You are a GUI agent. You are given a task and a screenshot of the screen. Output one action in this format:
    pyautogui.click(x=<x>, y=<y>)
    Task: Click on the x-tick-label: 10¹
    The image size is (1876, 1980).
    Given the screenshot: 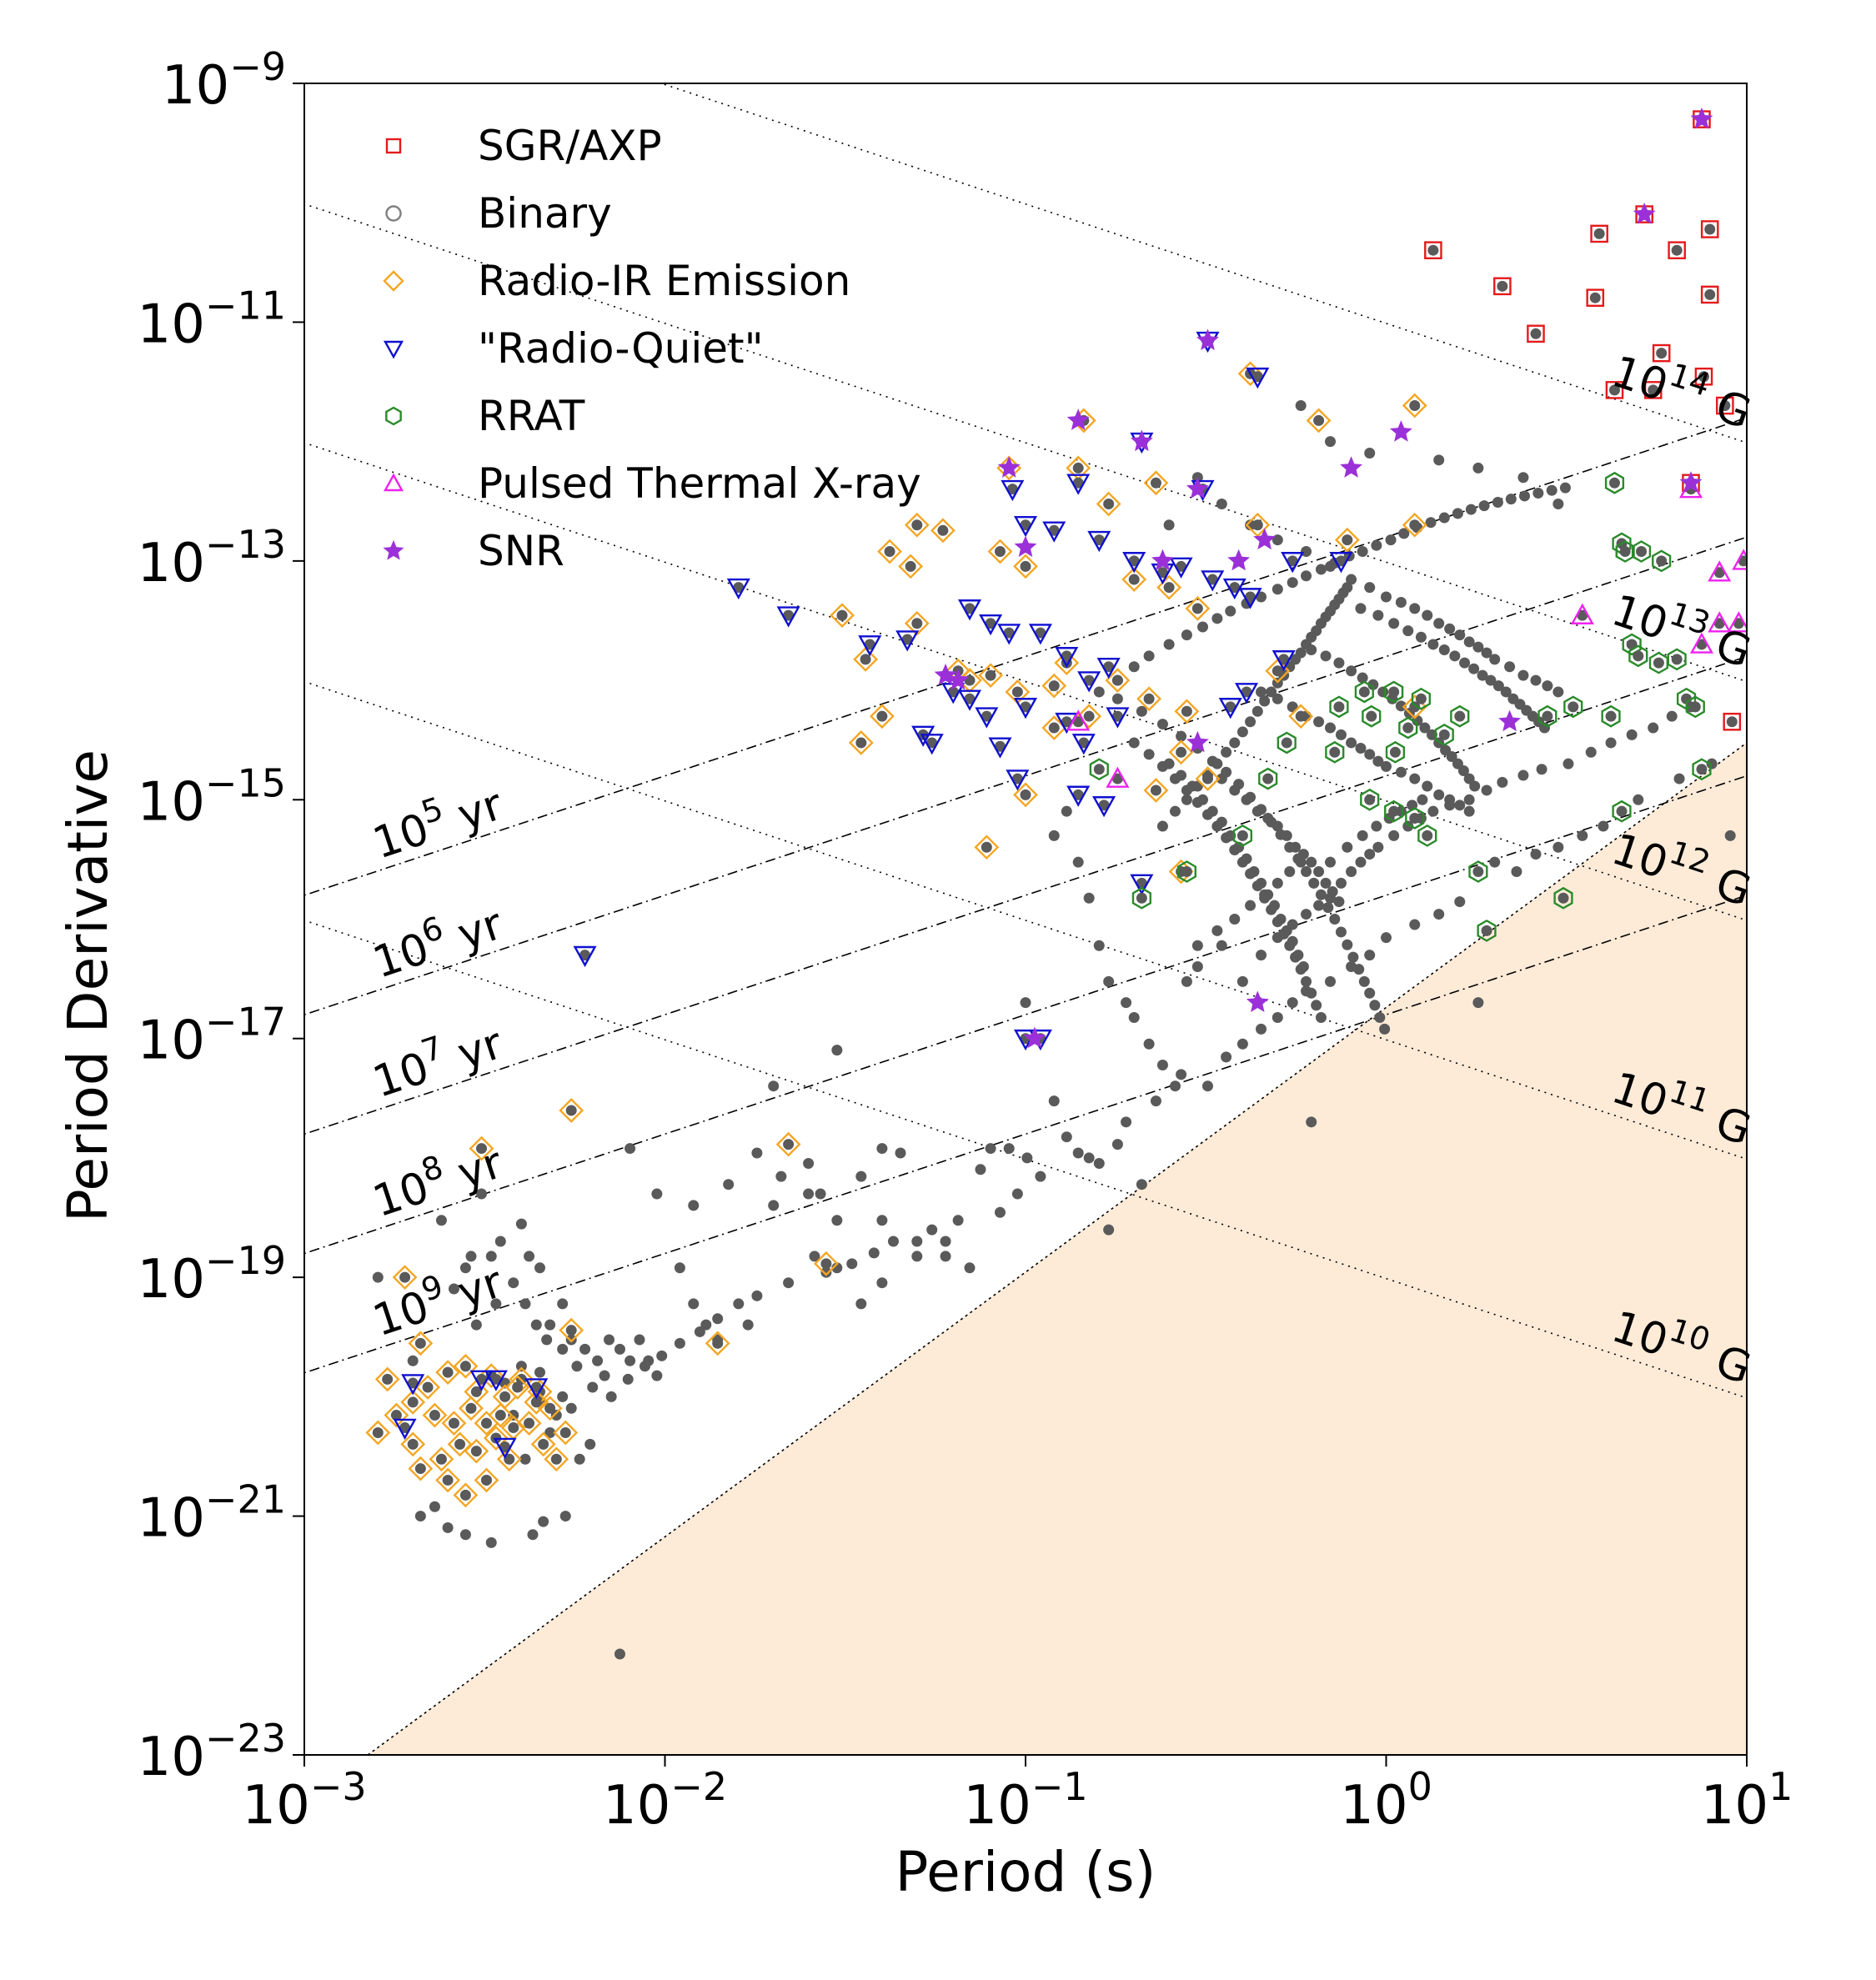 What is the action you would take?
    pyautogui.click(x=1747, y=1800)
    